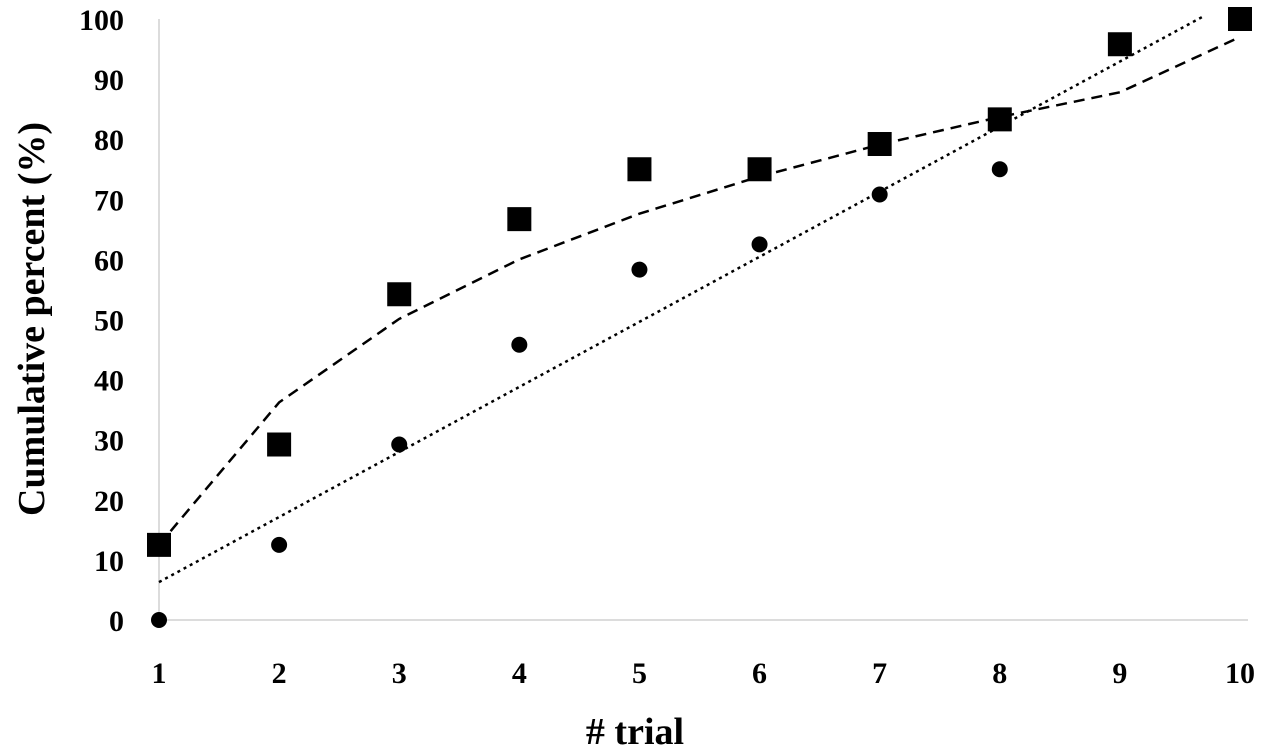 This screenshot has width=1267, height=756. I want to click on y-tick-label: 0, so click(116, 621).